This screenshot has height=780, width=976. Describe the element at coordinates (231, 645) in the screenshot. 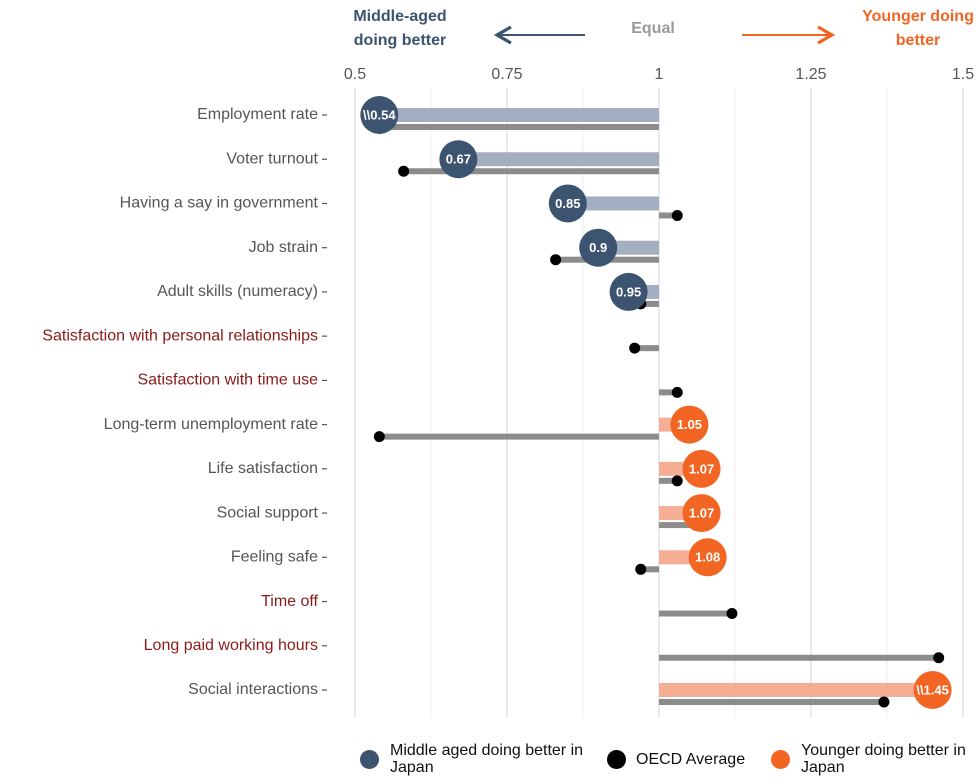

I see `category-label: Long paid working hours` at that location.